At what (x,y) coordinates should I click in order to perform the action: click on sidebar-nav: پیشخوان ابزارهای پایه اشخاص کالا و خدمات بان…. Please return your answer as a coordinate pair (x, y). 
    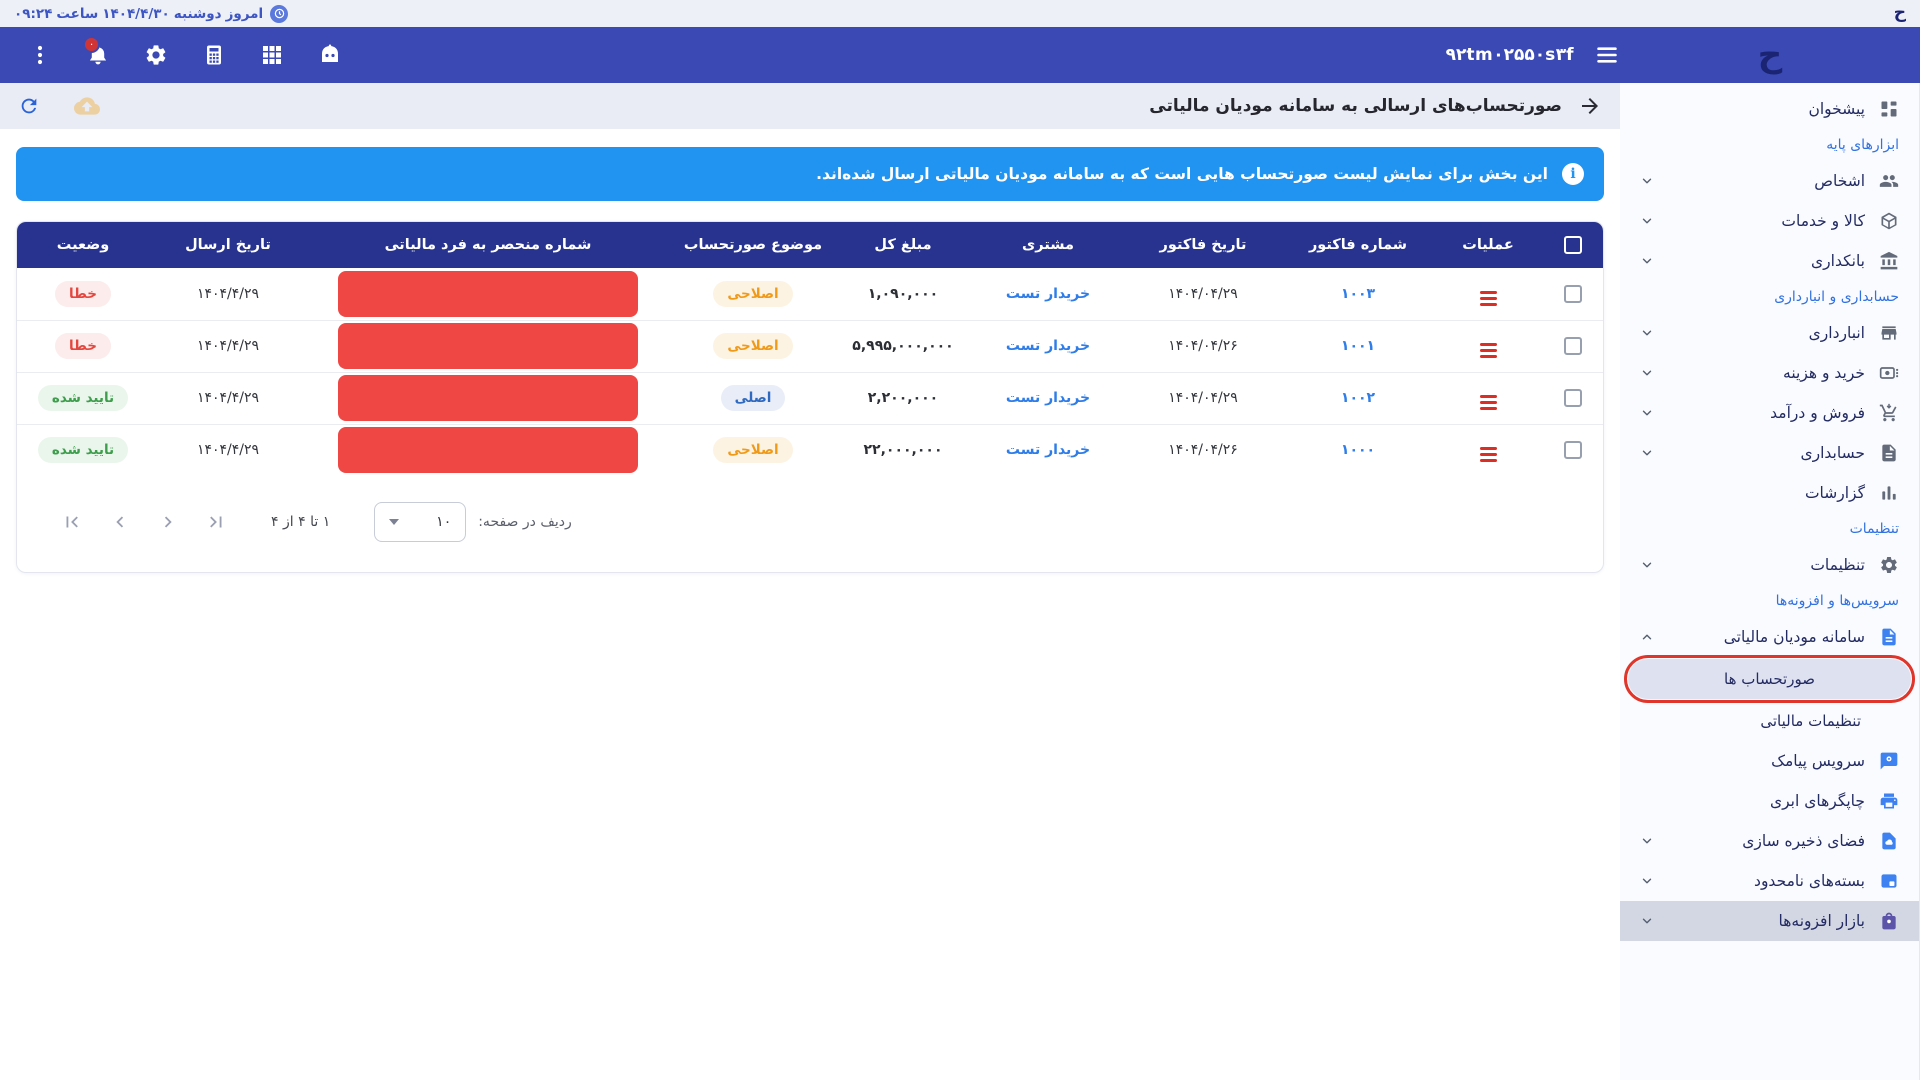
    Looking at the image, I should click on (1770, 581).